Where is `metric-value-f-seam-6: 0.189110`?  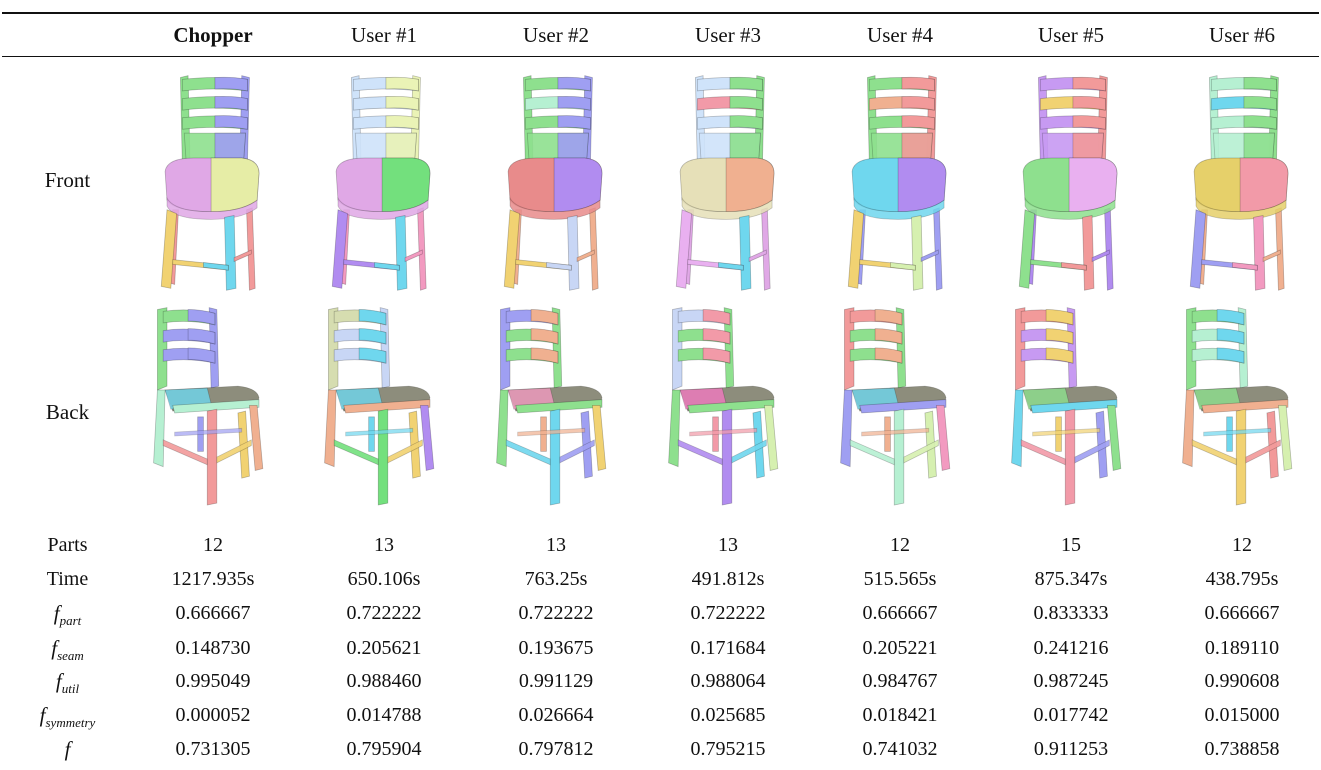
metric-value-f-seam-6: 0.189110 is located at coordinates (1242, 648).